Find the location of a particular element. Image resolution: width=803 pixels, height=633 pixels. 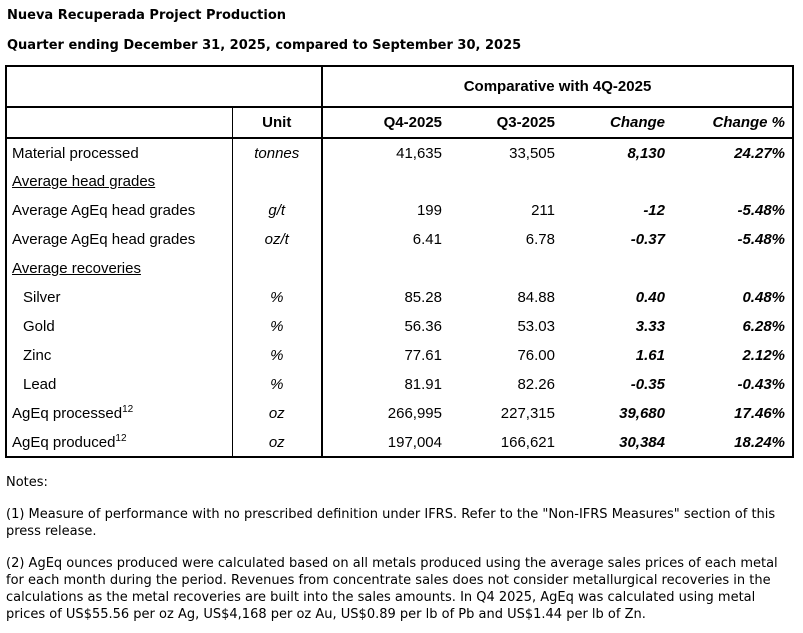

row-label-text: Gold is located at coordinates (39, 326).